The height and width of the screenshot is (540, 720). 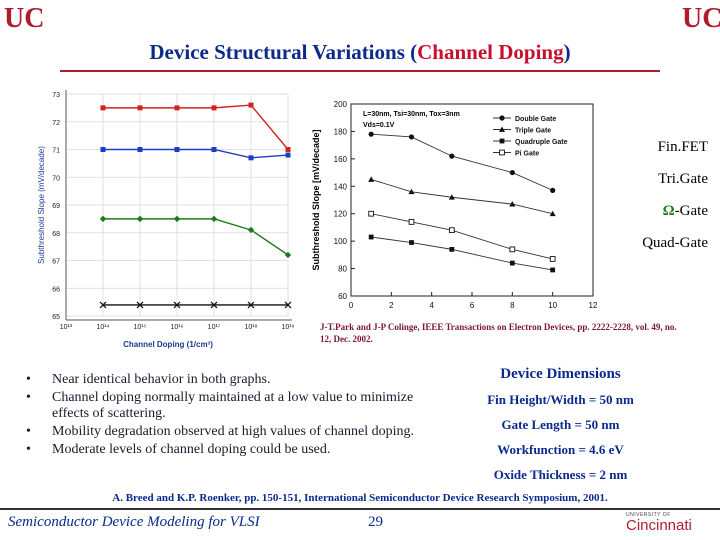 I want to click on footer-divider, so click(x=360, y=509).